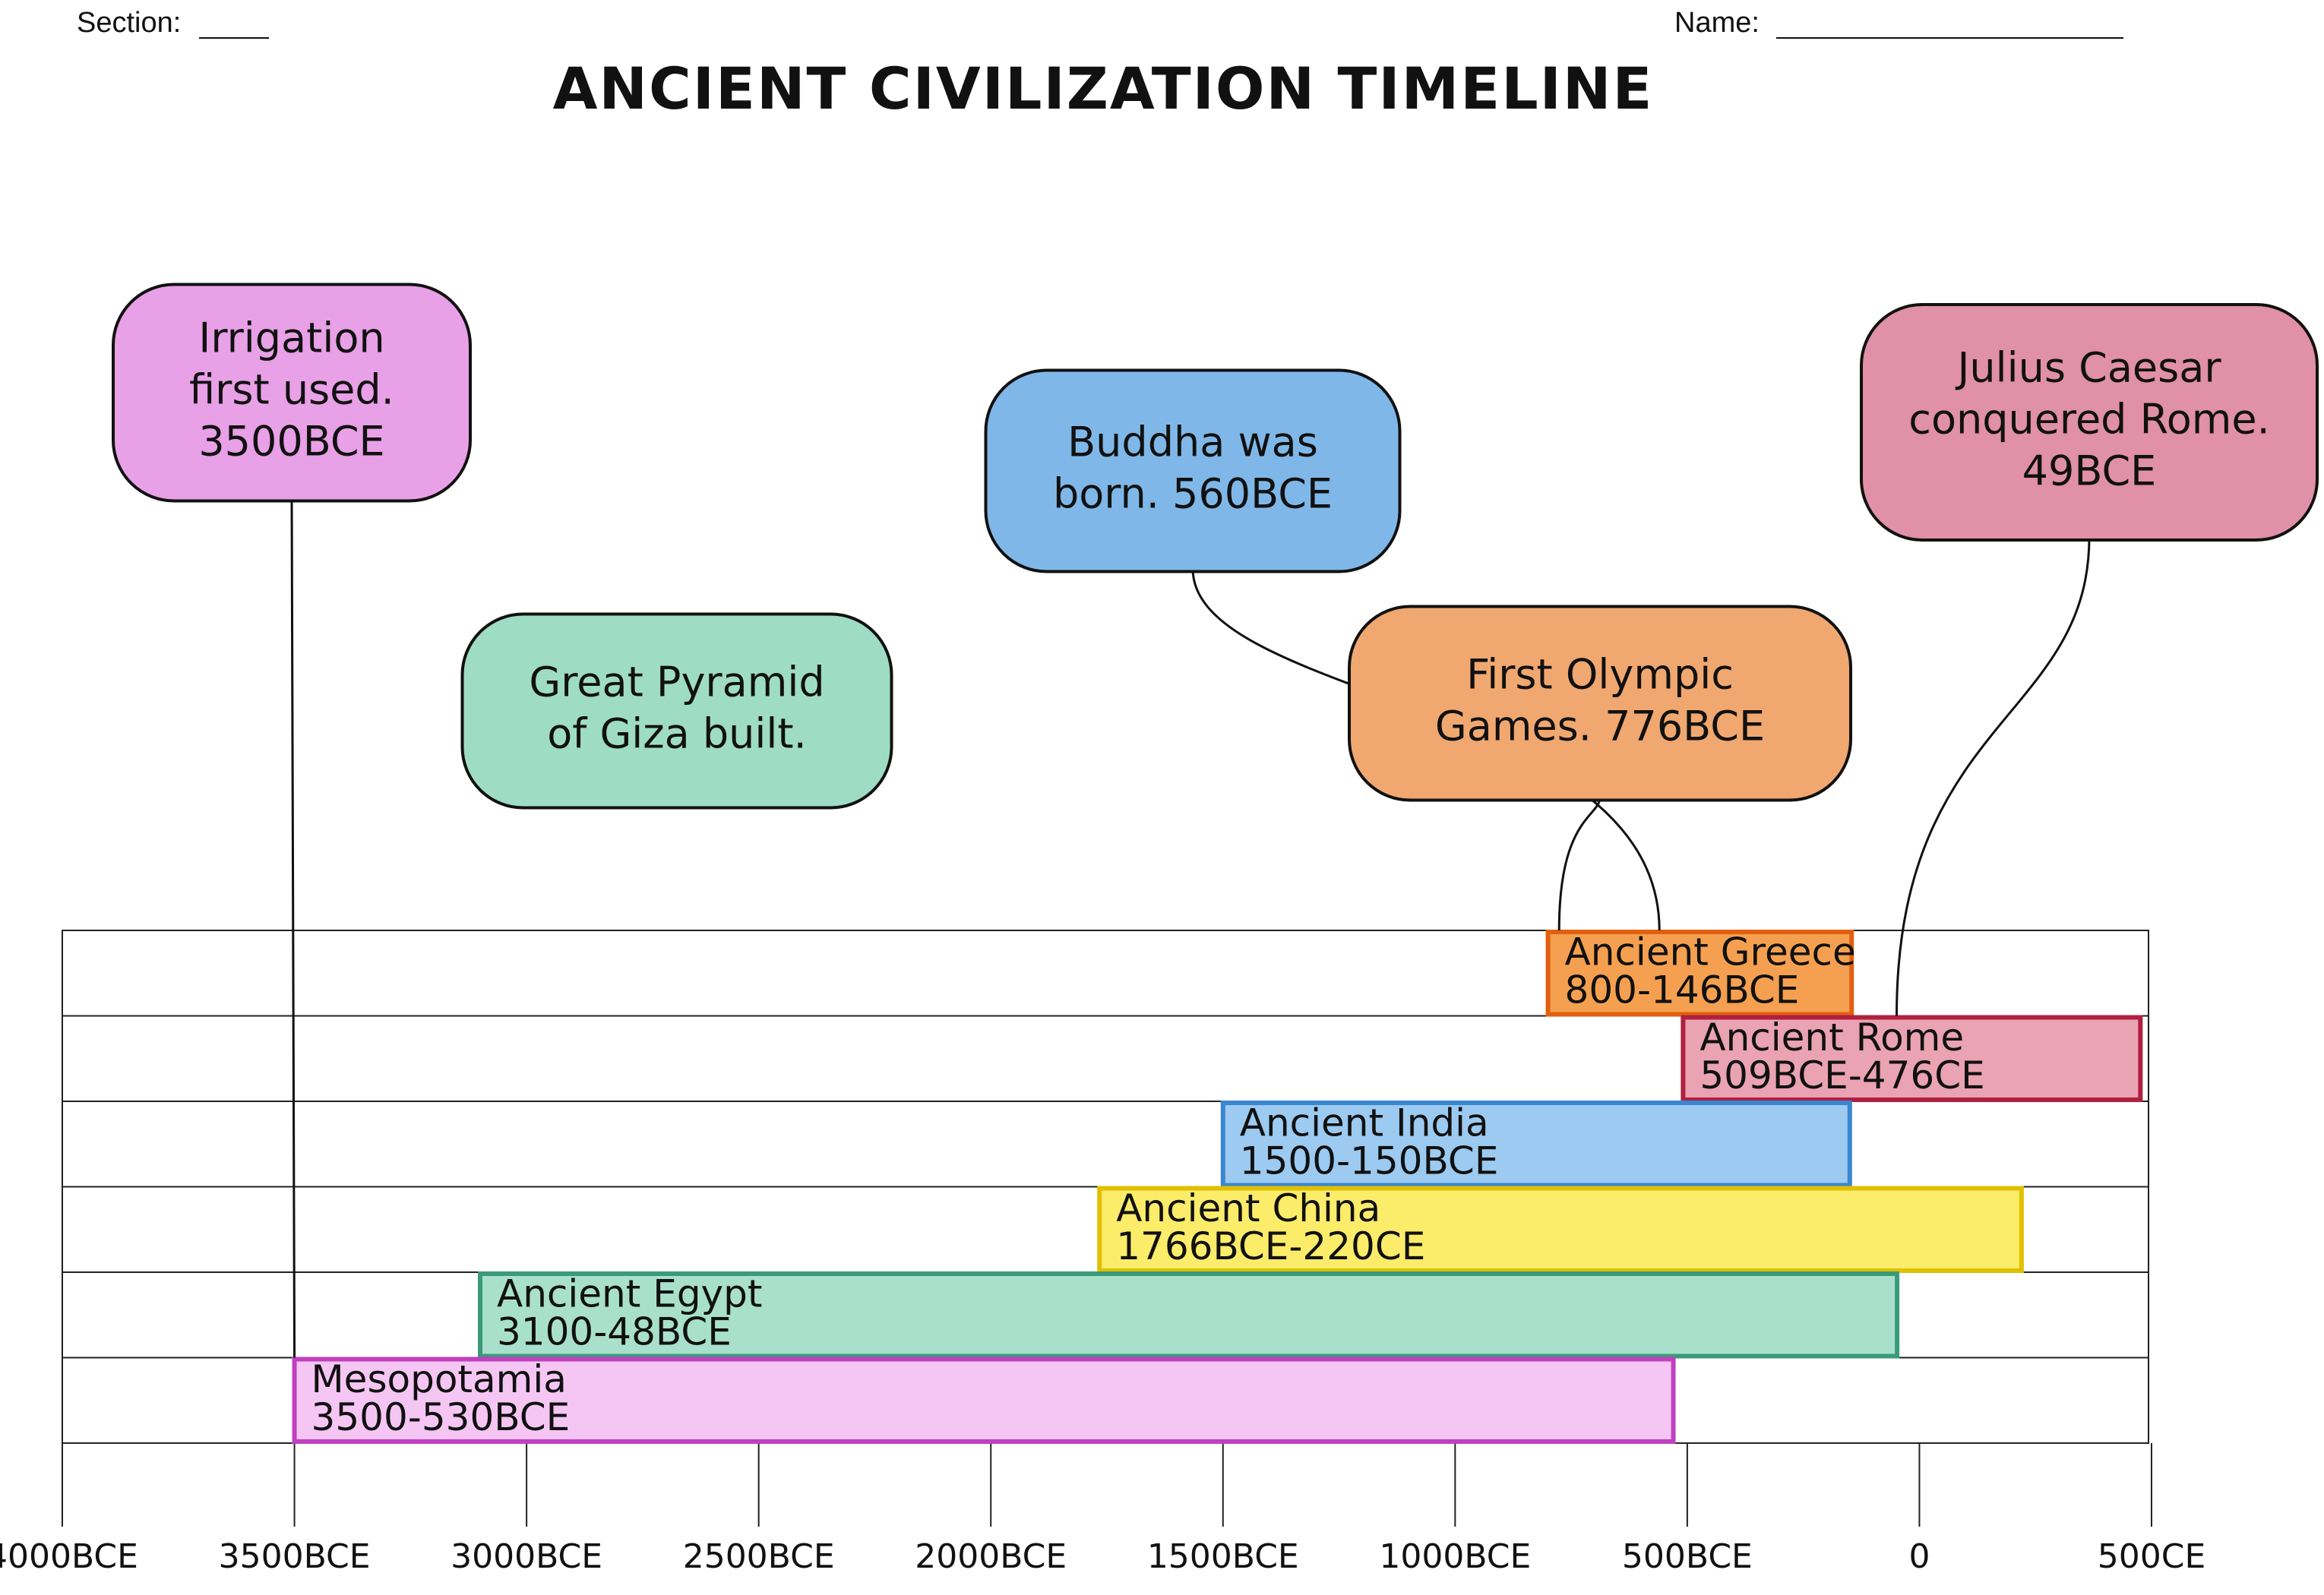 Image resolution: width=2324 pixels, height=1595 pixels. I want to click on bar-dates: 1766BCE-220CE, so click(1270, 1246).